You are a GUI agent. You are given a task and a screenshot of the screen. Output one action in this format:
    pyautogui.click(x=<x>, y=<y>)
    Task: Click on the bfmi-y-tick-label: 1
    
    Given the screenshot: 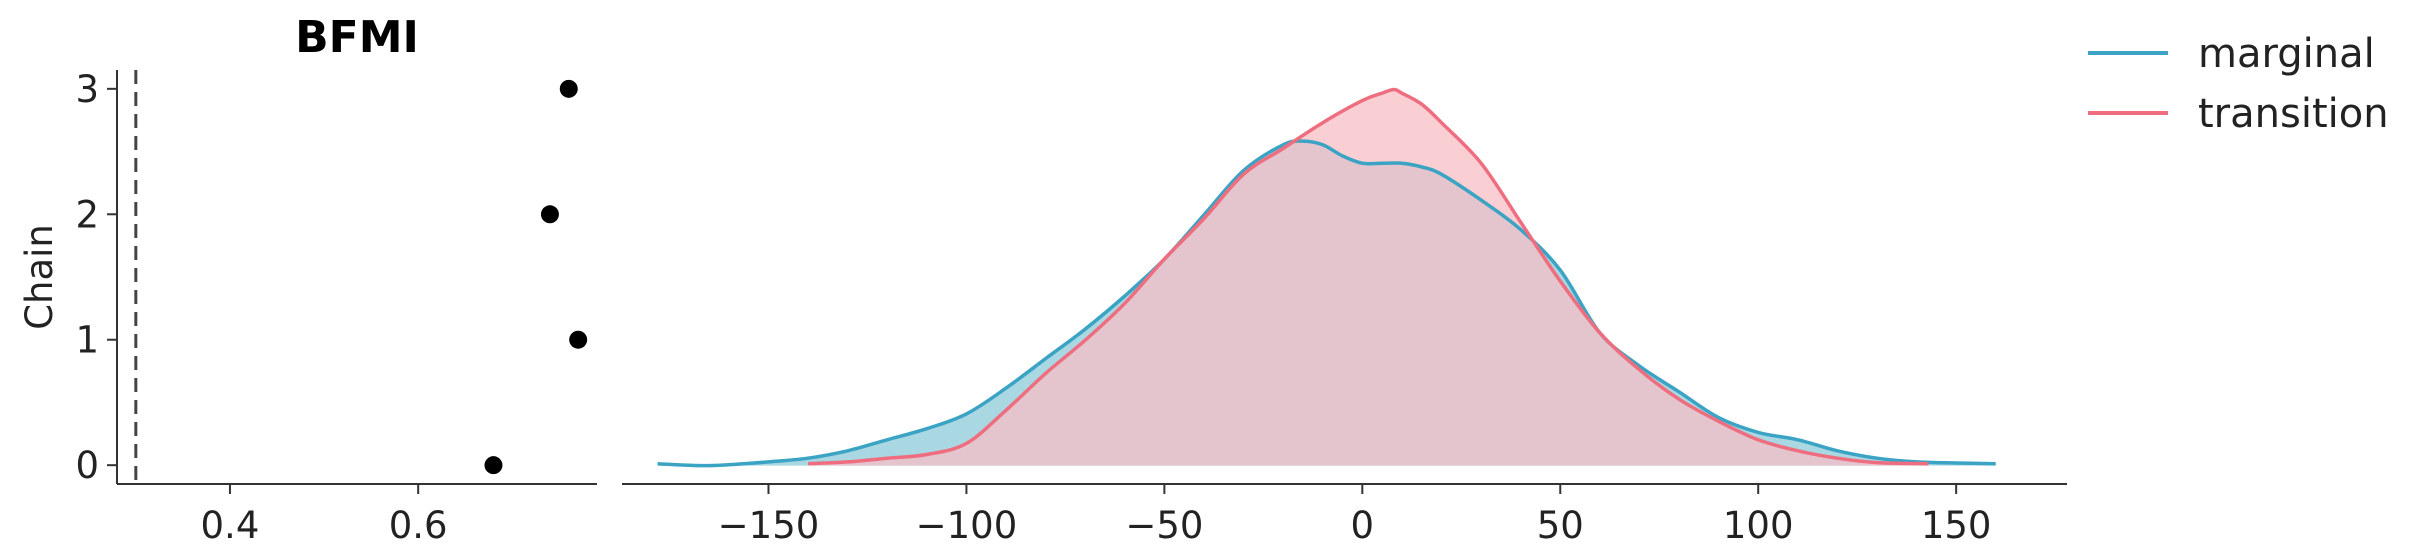 What is the action you would take?
    pyautogui.click(x=87, y=340)
    